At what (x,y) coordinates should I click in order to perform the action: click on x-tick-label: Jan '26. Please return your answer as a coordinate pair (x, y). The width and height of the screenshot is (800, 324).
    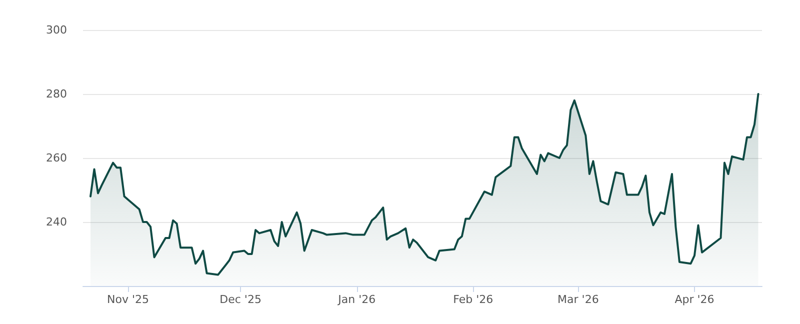
    Looking at the image, I should click on (356, 299).